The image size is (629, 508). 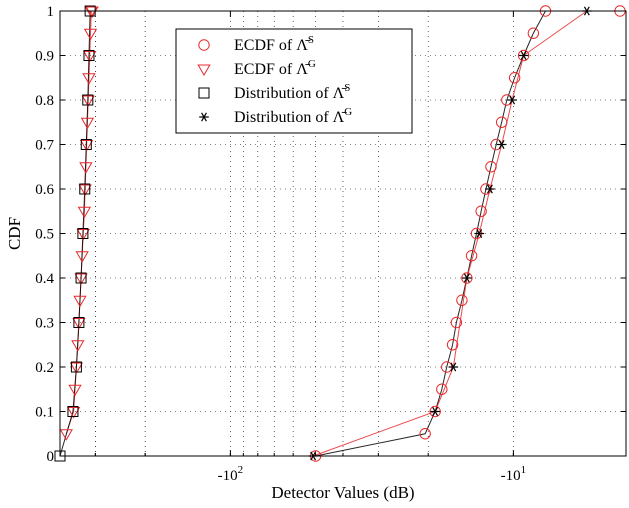 What do you see at coordinates (231, 474) in the screenshot?
I see `x-tick-label: -102` at bounding box center [231, 474].